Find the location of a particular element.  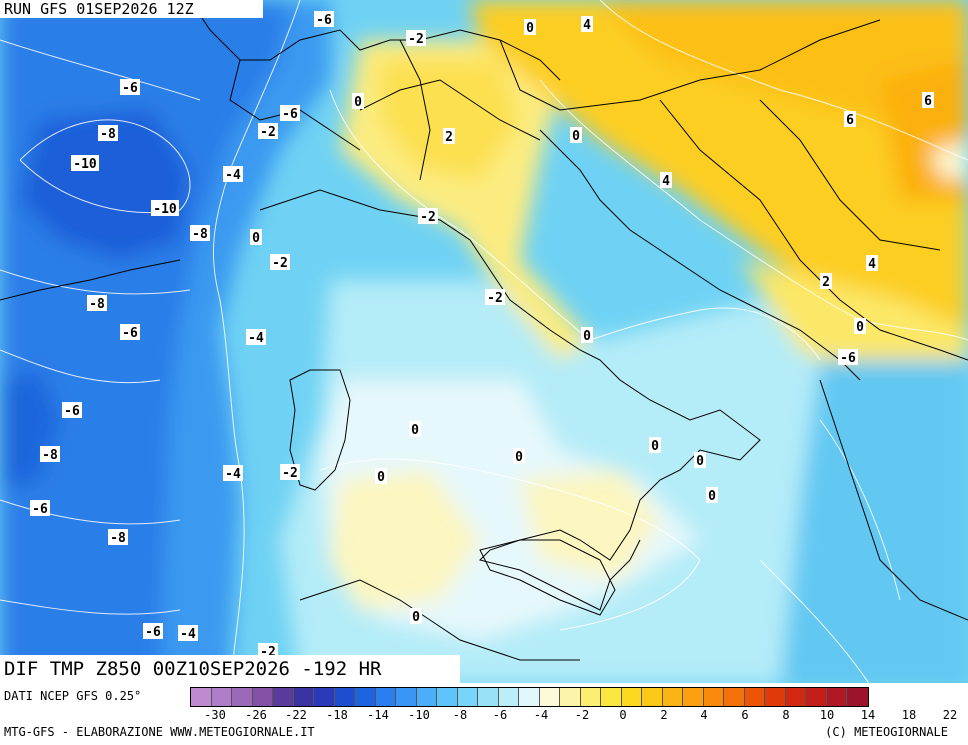

colorbar-tick-label: 4 is located at coordinates (704, 715).